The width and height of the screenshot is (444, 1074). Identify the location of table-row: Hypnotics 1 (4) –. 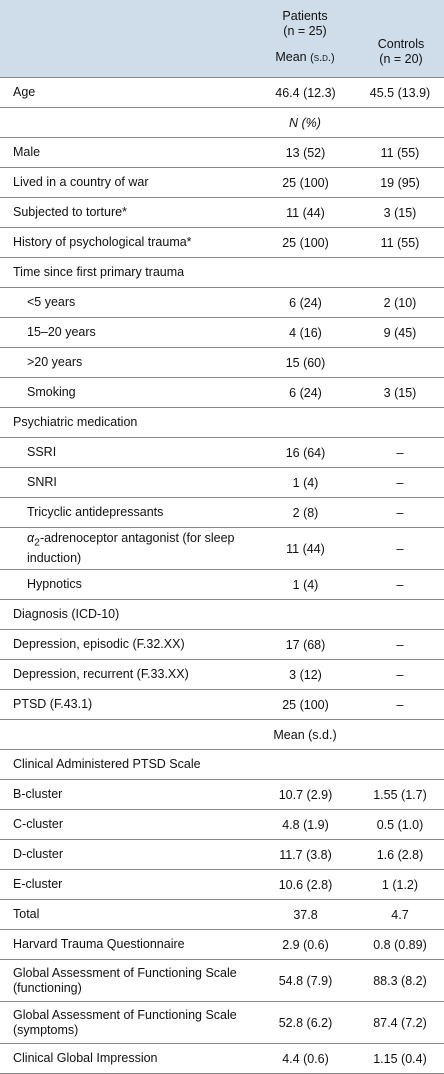
(222, 585).